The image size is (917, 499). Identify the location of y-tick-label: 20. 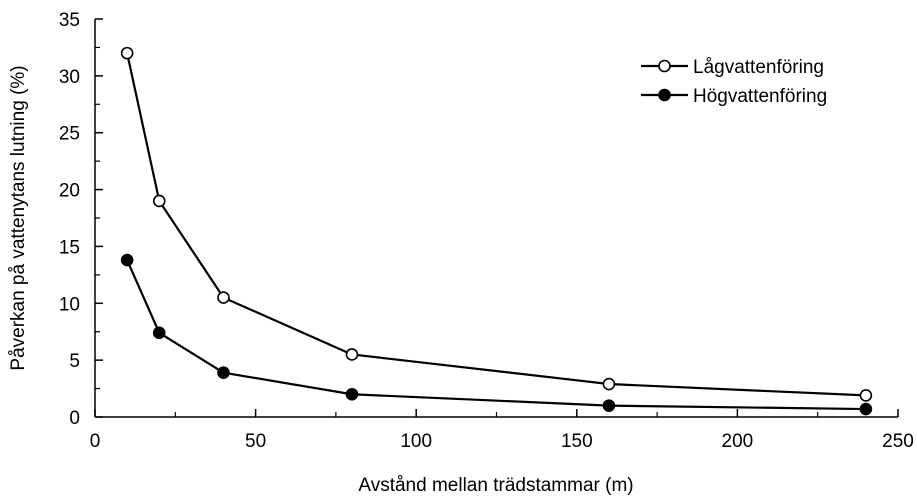
(69, 191).